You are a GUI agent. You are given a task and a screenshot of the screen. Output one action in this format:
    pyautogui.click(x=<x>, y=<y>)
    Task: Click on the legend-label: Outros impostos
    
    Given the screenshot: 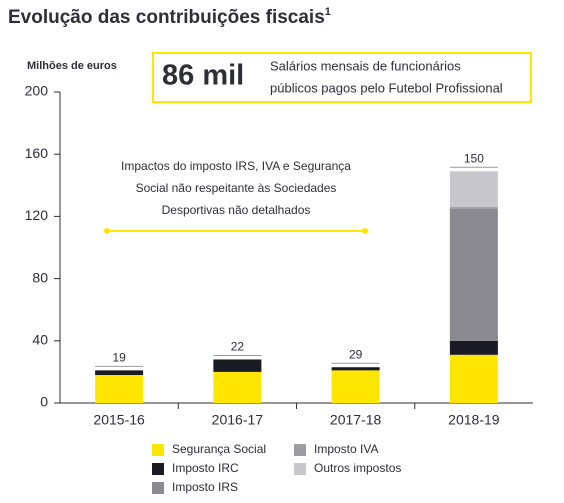 What is the action you would take?
    pyautogui.click(x=357, y=468)
    